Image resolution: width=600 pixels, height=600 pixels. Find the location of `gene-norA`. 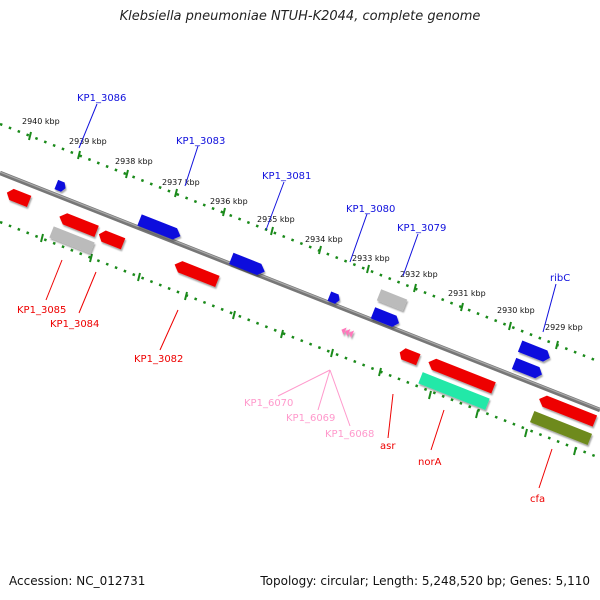

gene-norA is located at coordinates (461, 375).